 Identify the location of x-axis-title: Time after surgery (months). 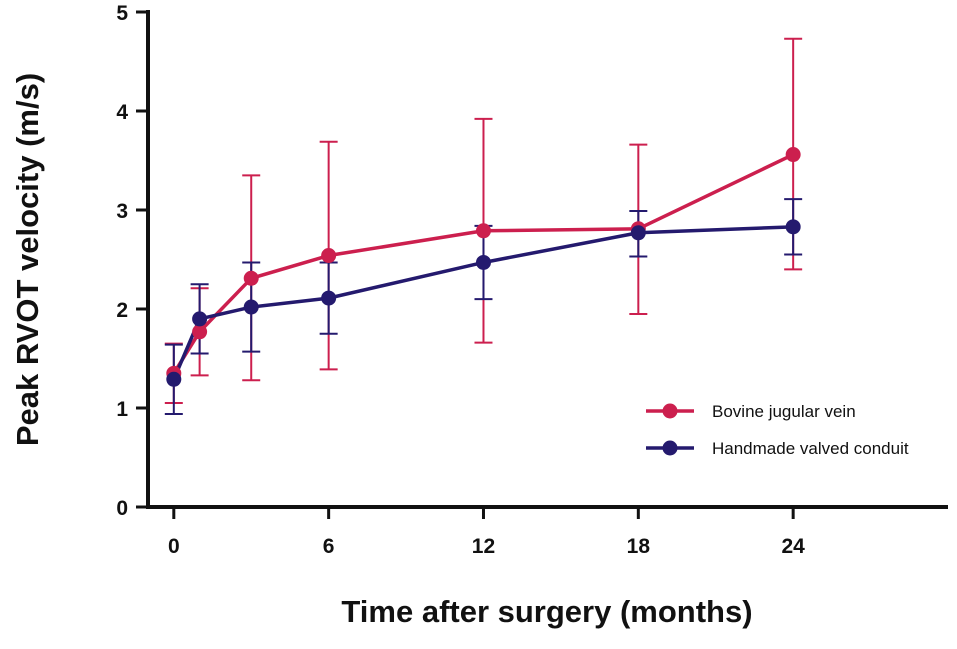
(546, 611).